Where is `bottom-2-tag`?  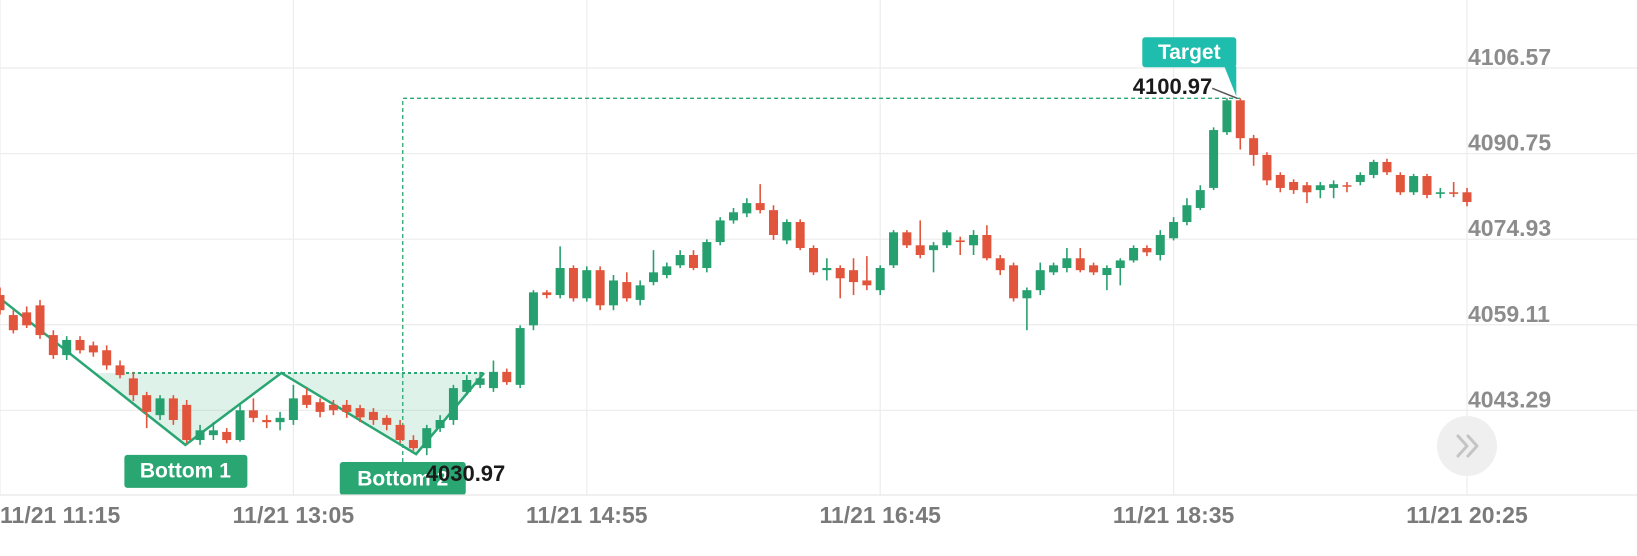 bottom-2-tag is located at coordinates (402, 478).